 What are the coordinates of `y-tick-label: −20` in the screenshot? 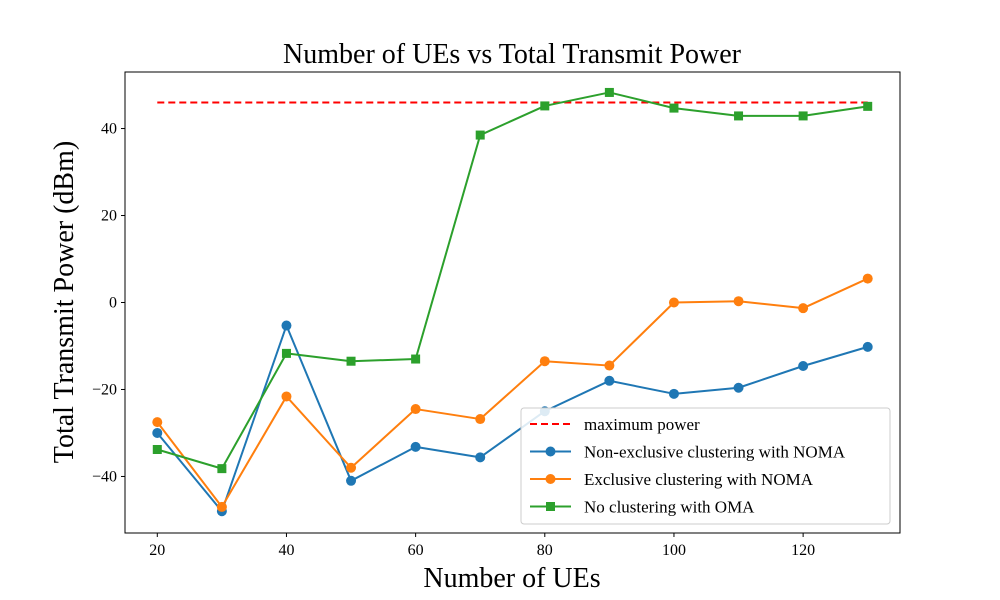 It's located at (104, 389).